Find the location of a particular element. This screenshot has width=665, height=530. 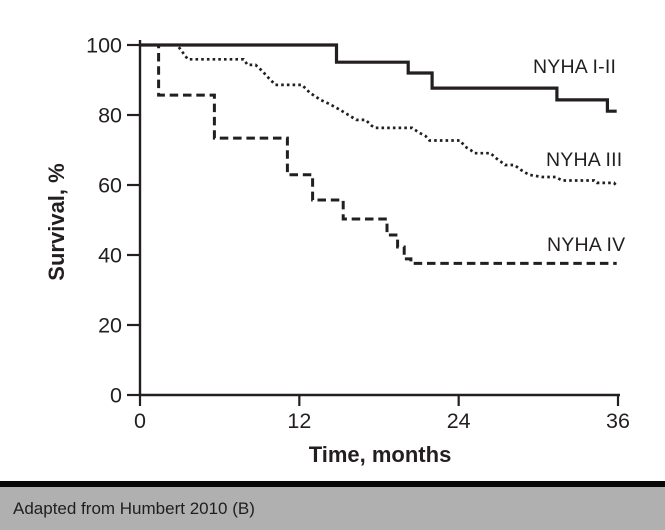

y-tick-label: 60 is located at coordinates (110, 186).